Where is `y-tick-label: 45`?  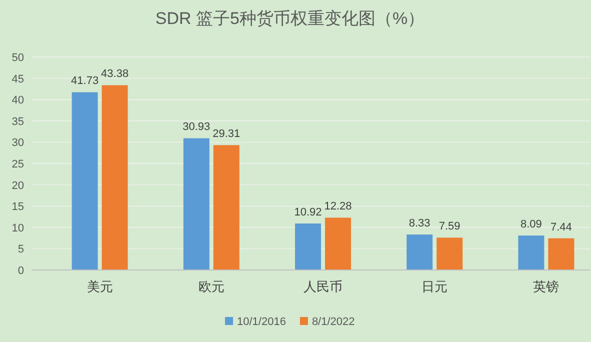
y-tick-label: 45 is located at coordinates (18, 79).